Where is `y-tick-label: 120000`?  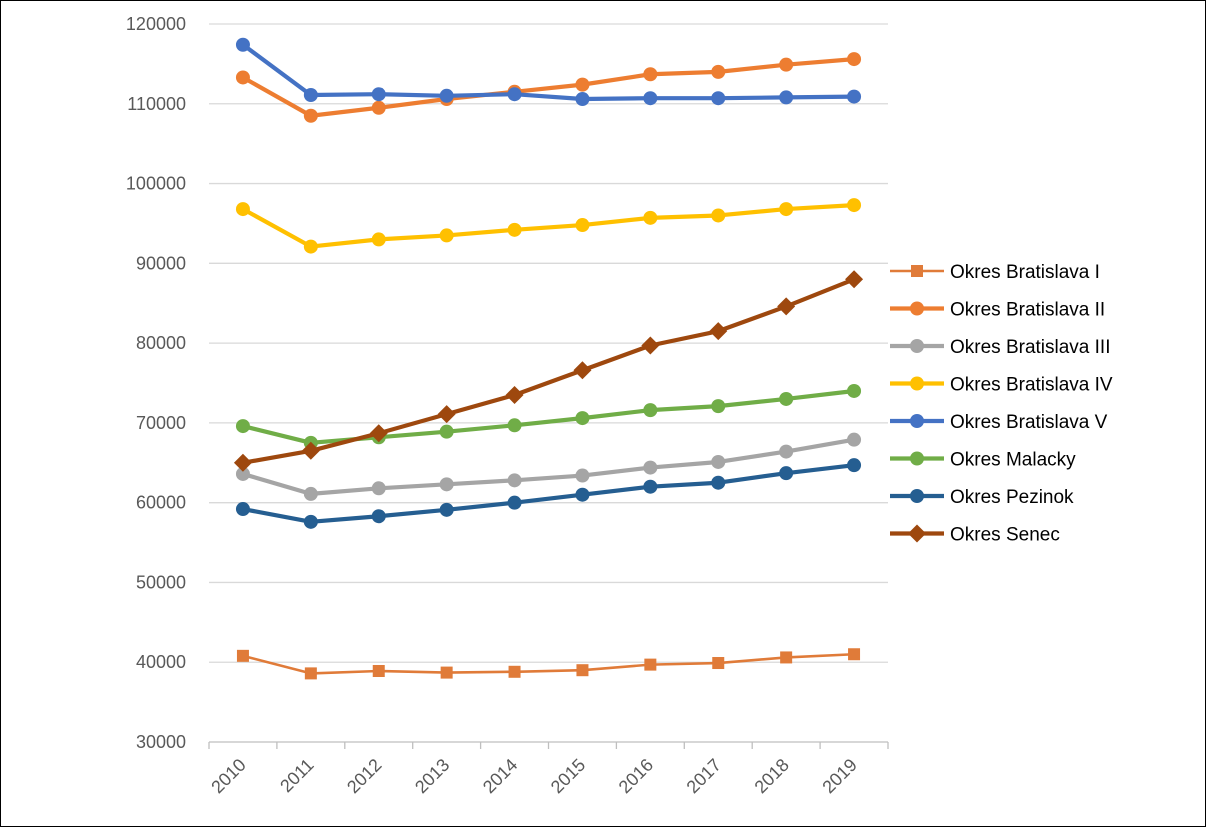 y-tick-label: 120000 is located at coordinates (156, 24).